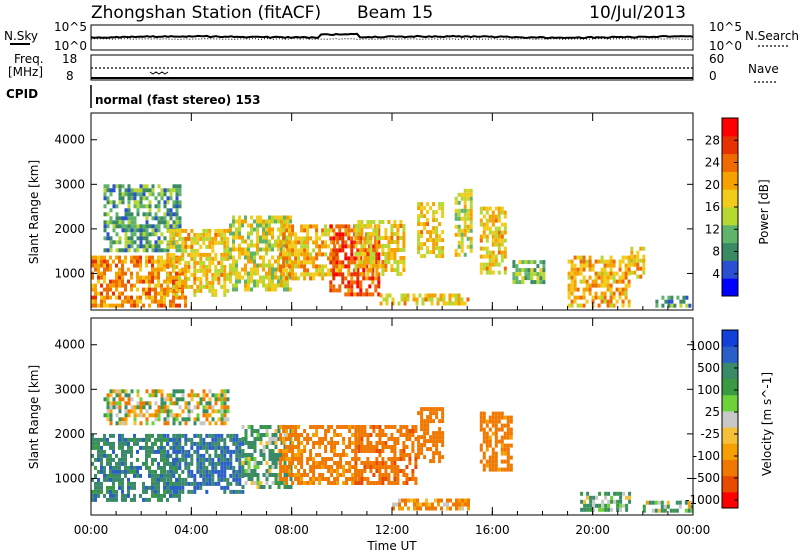 Image resolution: width=800 pixels, height=558 pixels. Describe the element at coordinates (291, 530) in the screenshot. I see `x-tick-label: 08:00` at that location.